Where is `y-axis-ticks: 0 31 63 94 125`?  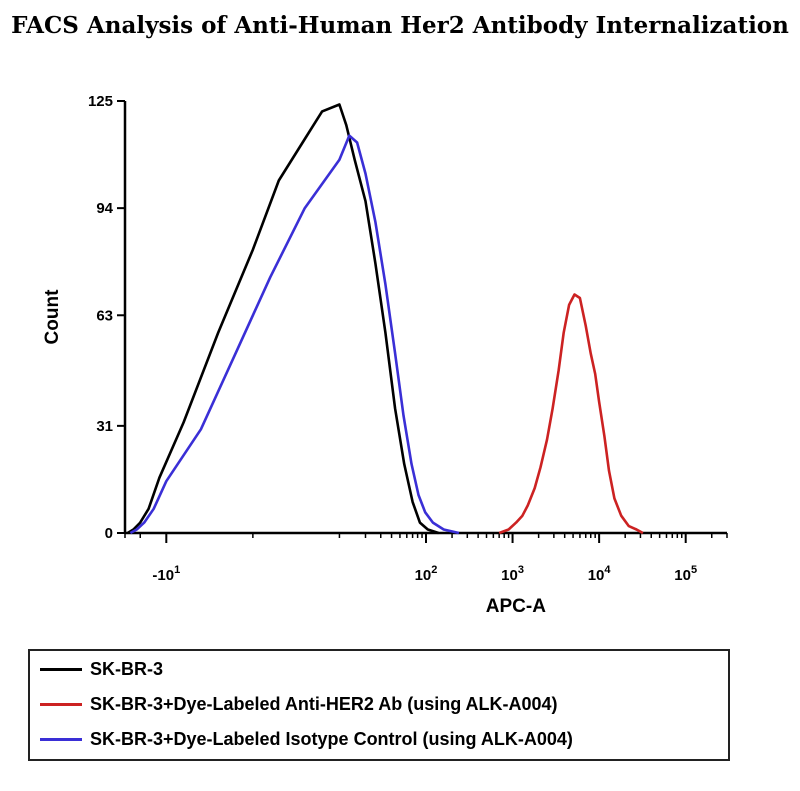
y-axis-ticks: 0 31 63 94 125 is located at coordinates (106, 317).